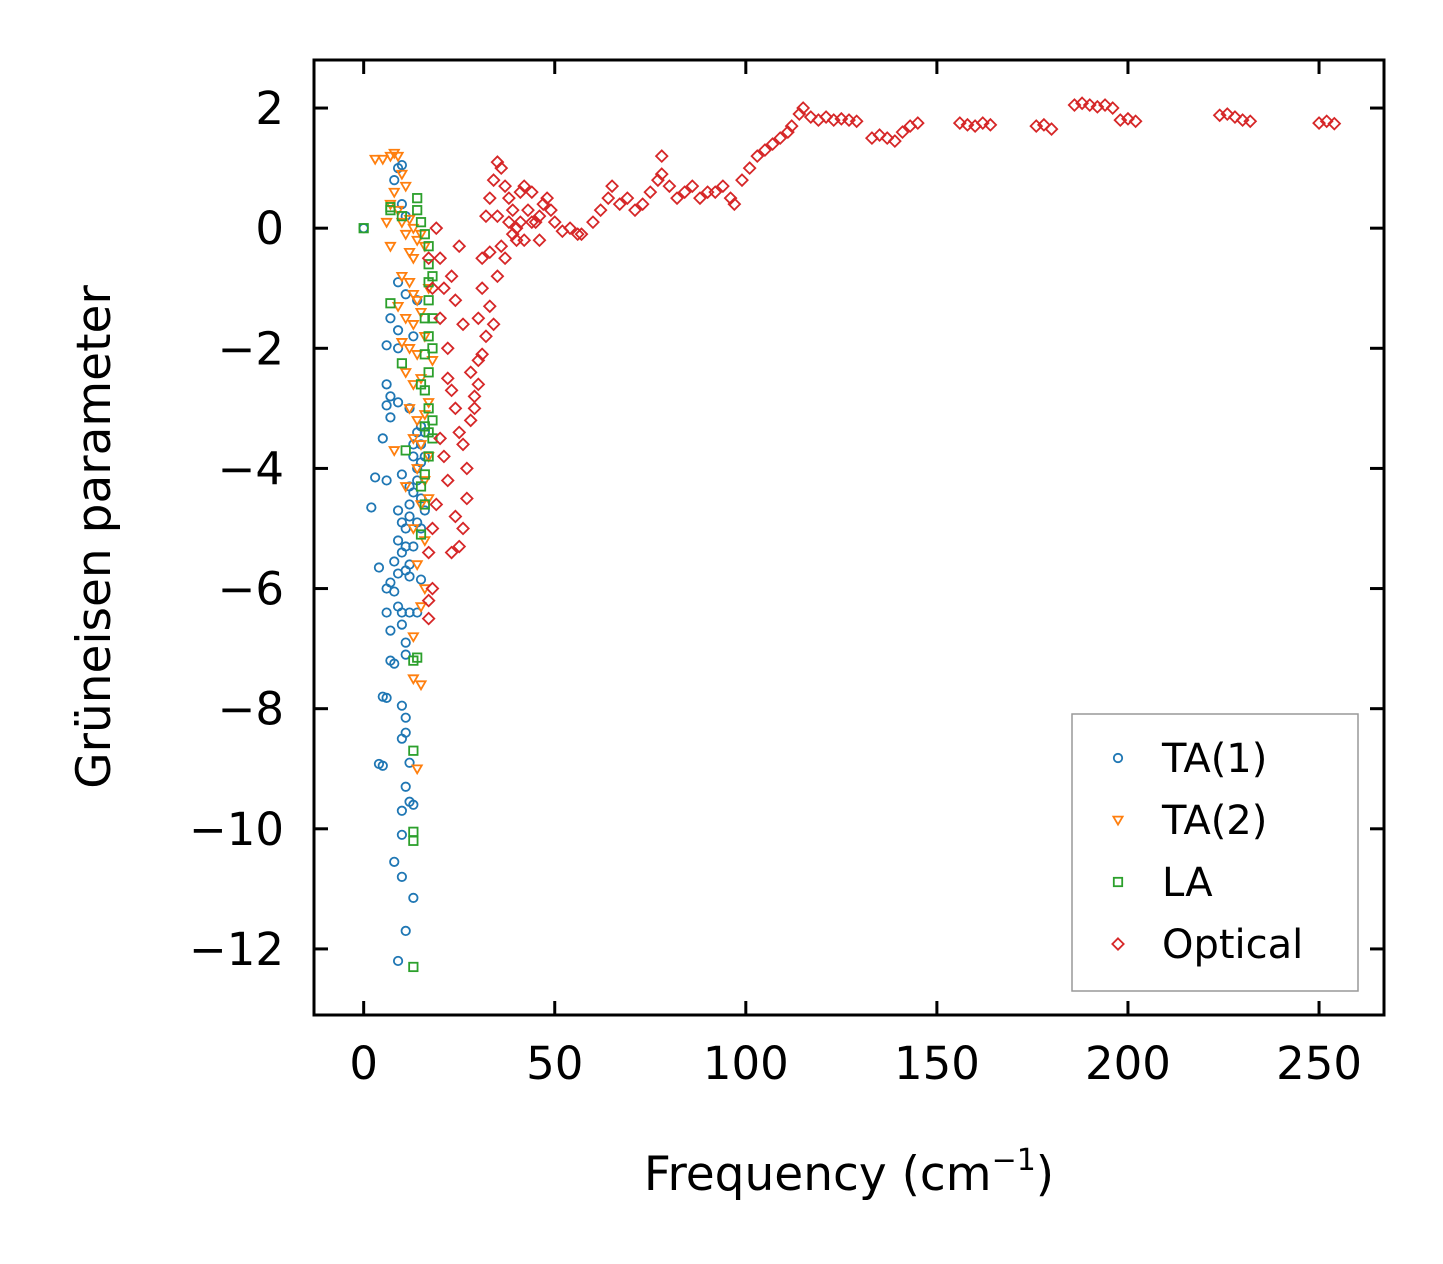  What do you see at coordinates (554, 1063) in the screenshot?
I see `x-tick-label: 50` at bounding box center [554, 1063].